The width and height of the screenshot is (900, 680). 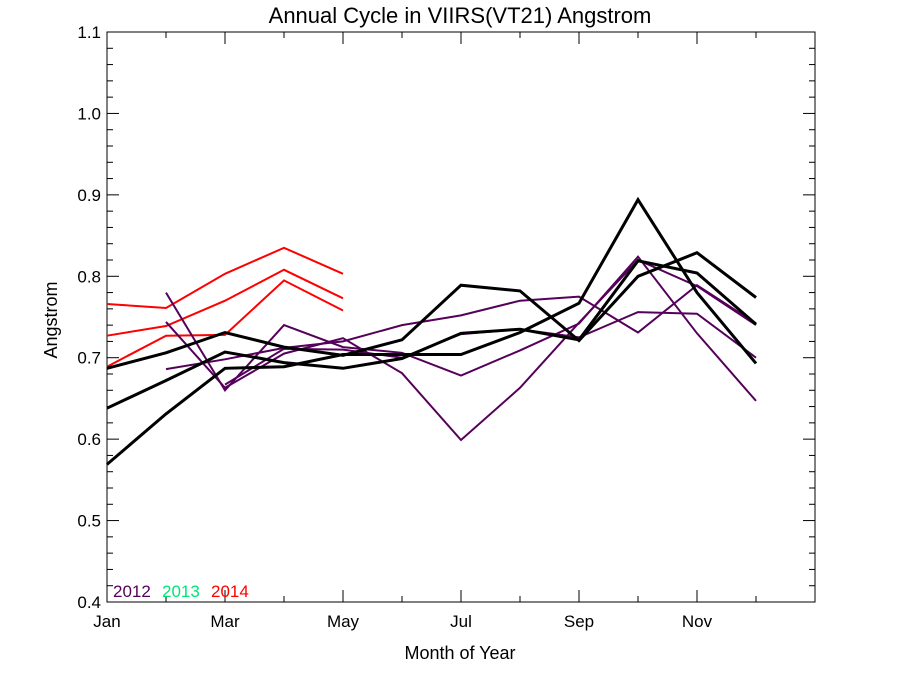 I want to click on y-tick-label: 0.5, so click(x=89, y=521).